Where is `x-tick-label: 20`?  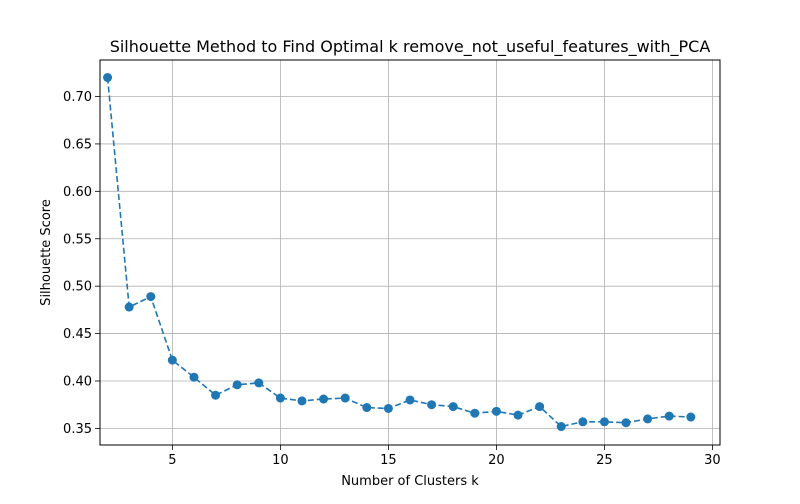
x-tick-label: 20 is located at coordinates (496, 460).